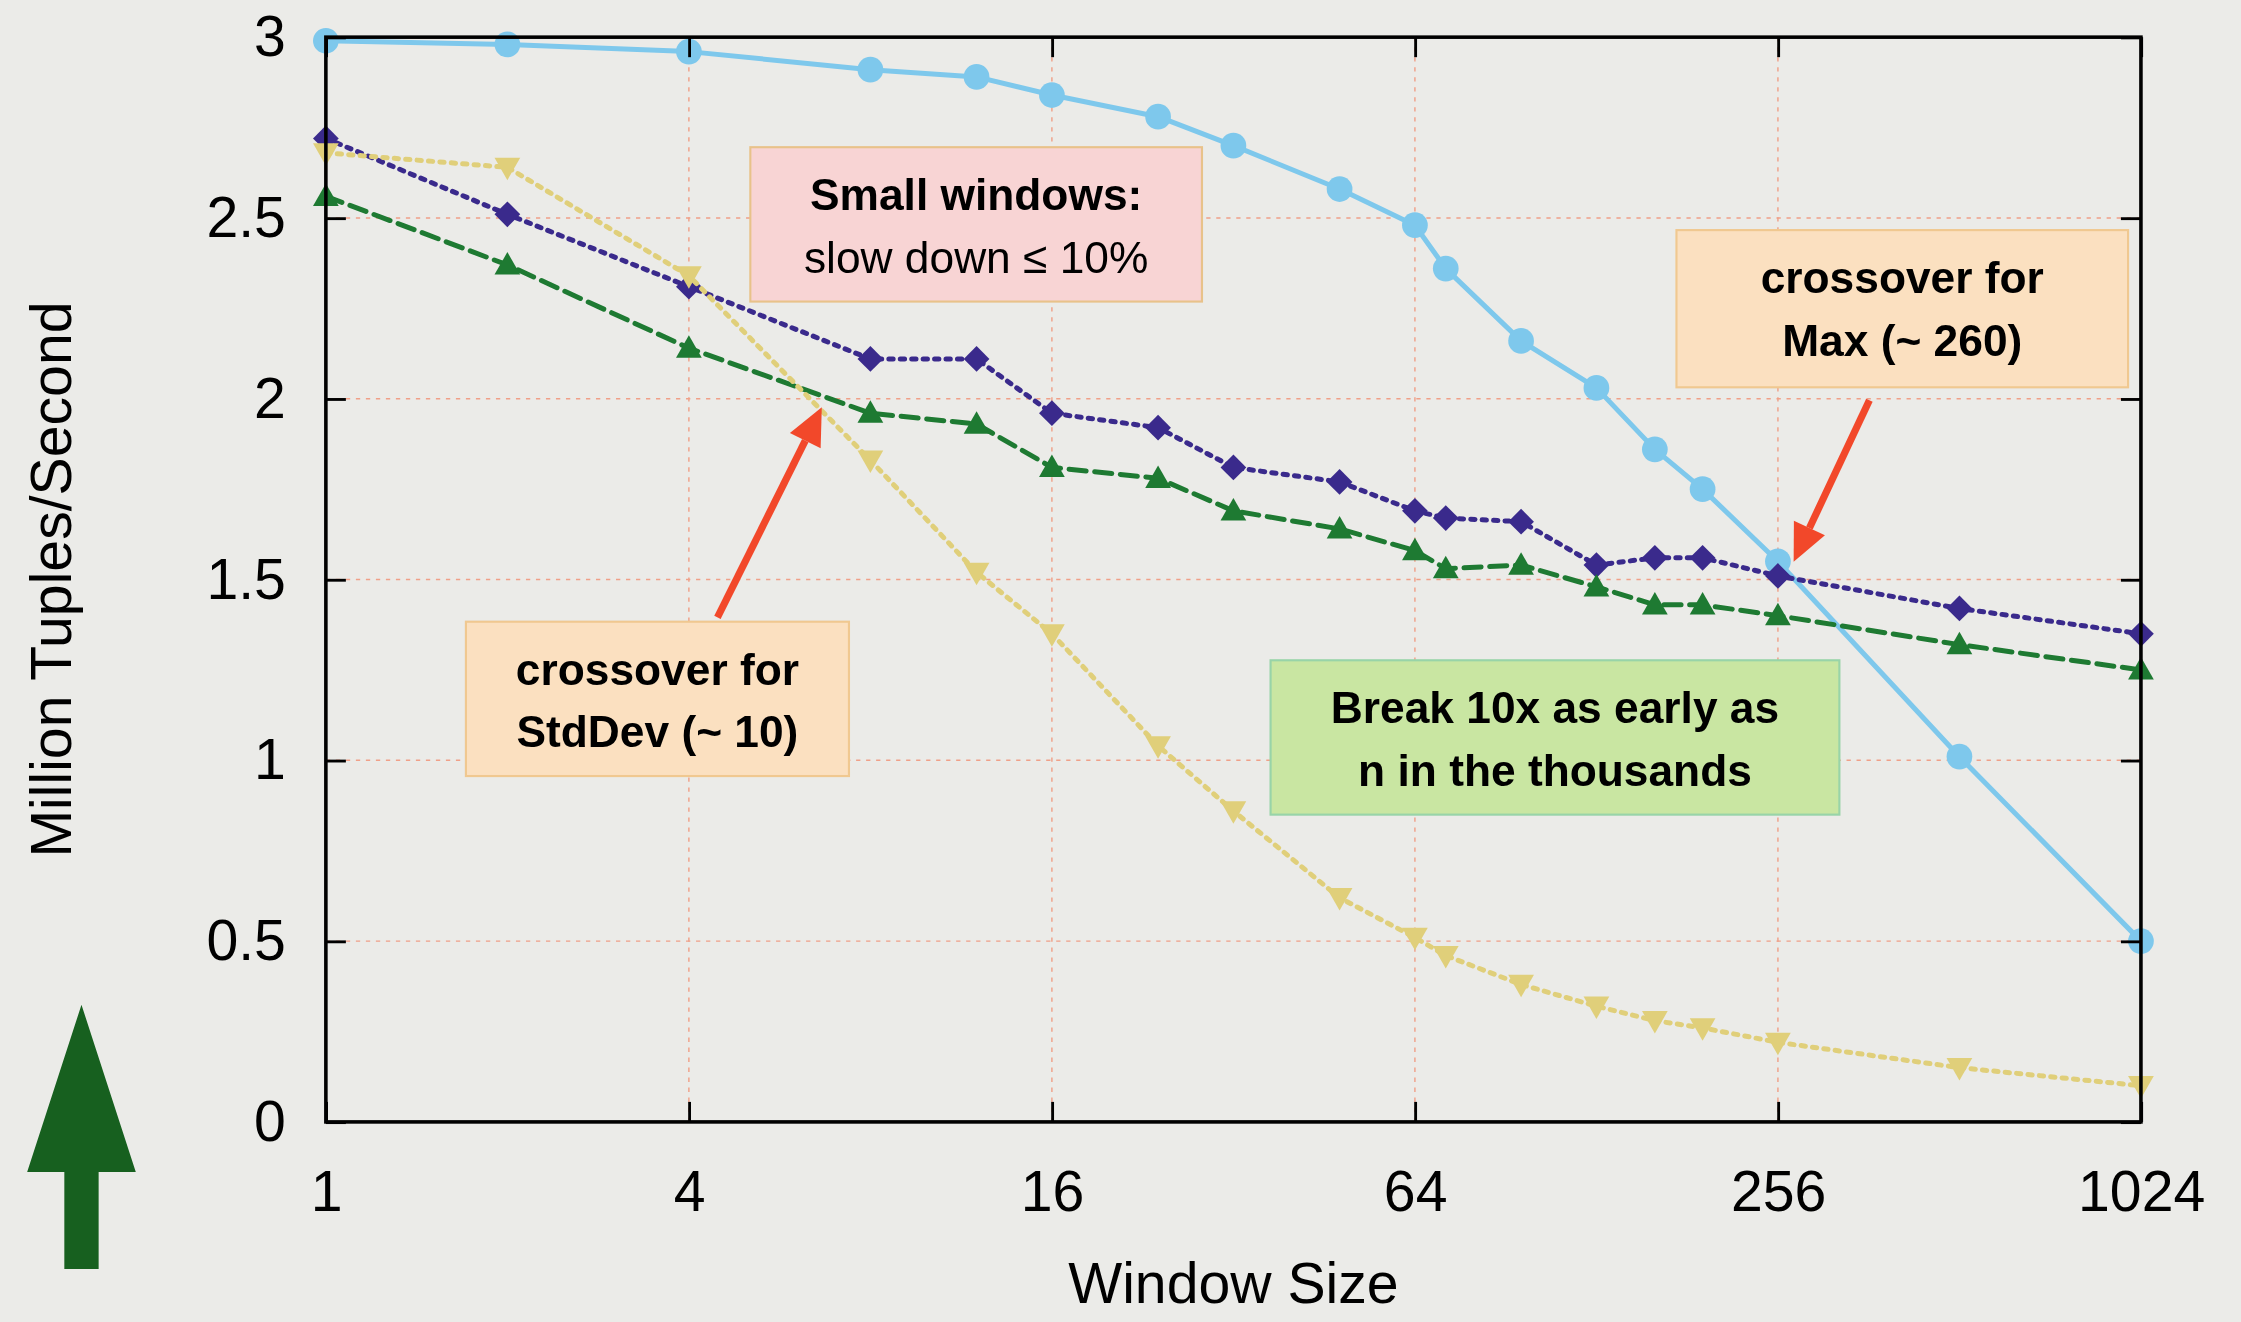 This screenshot has height=1322, width=2241. Describe the element at coordinates (270, 1120) in the screenshot. I see `y-tick-label: 0` at that location.